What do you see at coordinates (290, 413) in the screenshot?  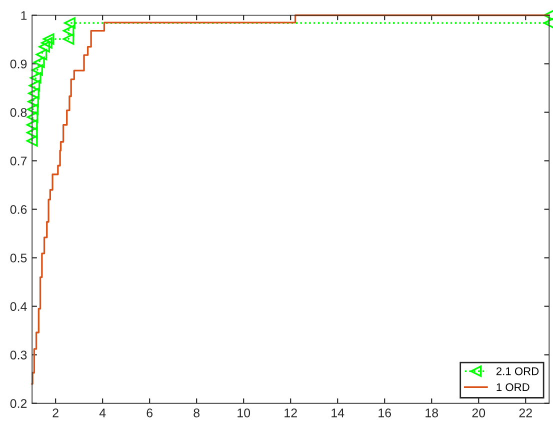 I see `x-tick-label: 12` at bounding box center [290, 413].